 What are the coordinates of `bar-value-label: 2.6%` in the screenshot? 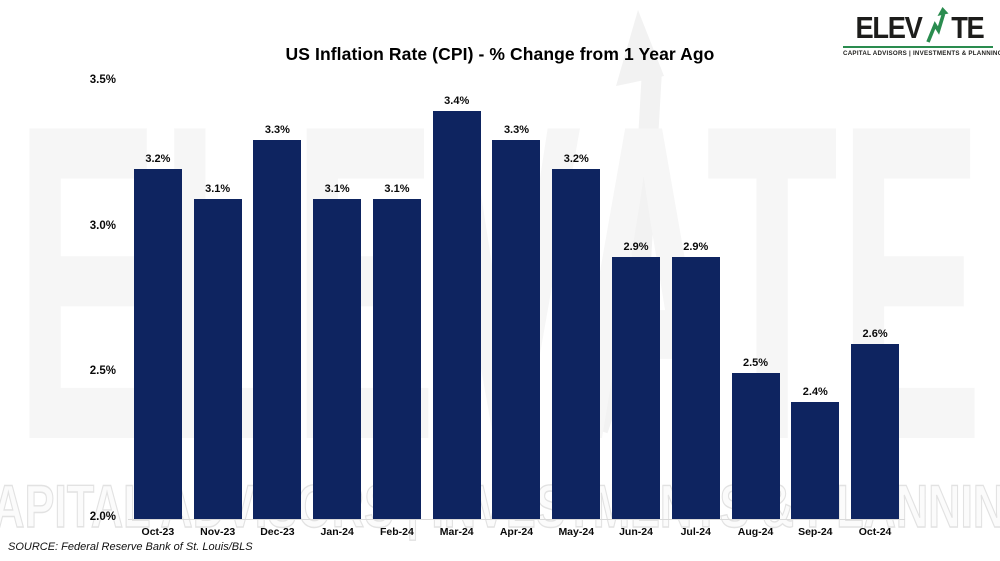 It's located at (875, 334).